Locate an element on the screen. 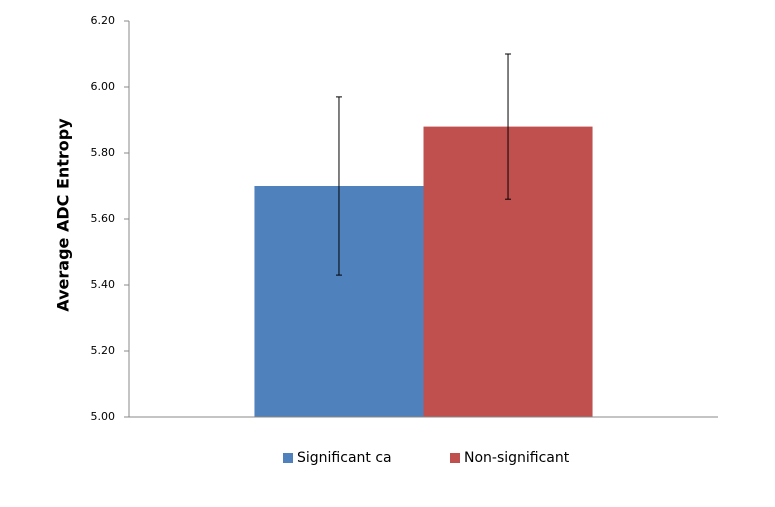 The image size is (775, 507). y-tick-label: 6.20 is located at coordinates (103, 20).